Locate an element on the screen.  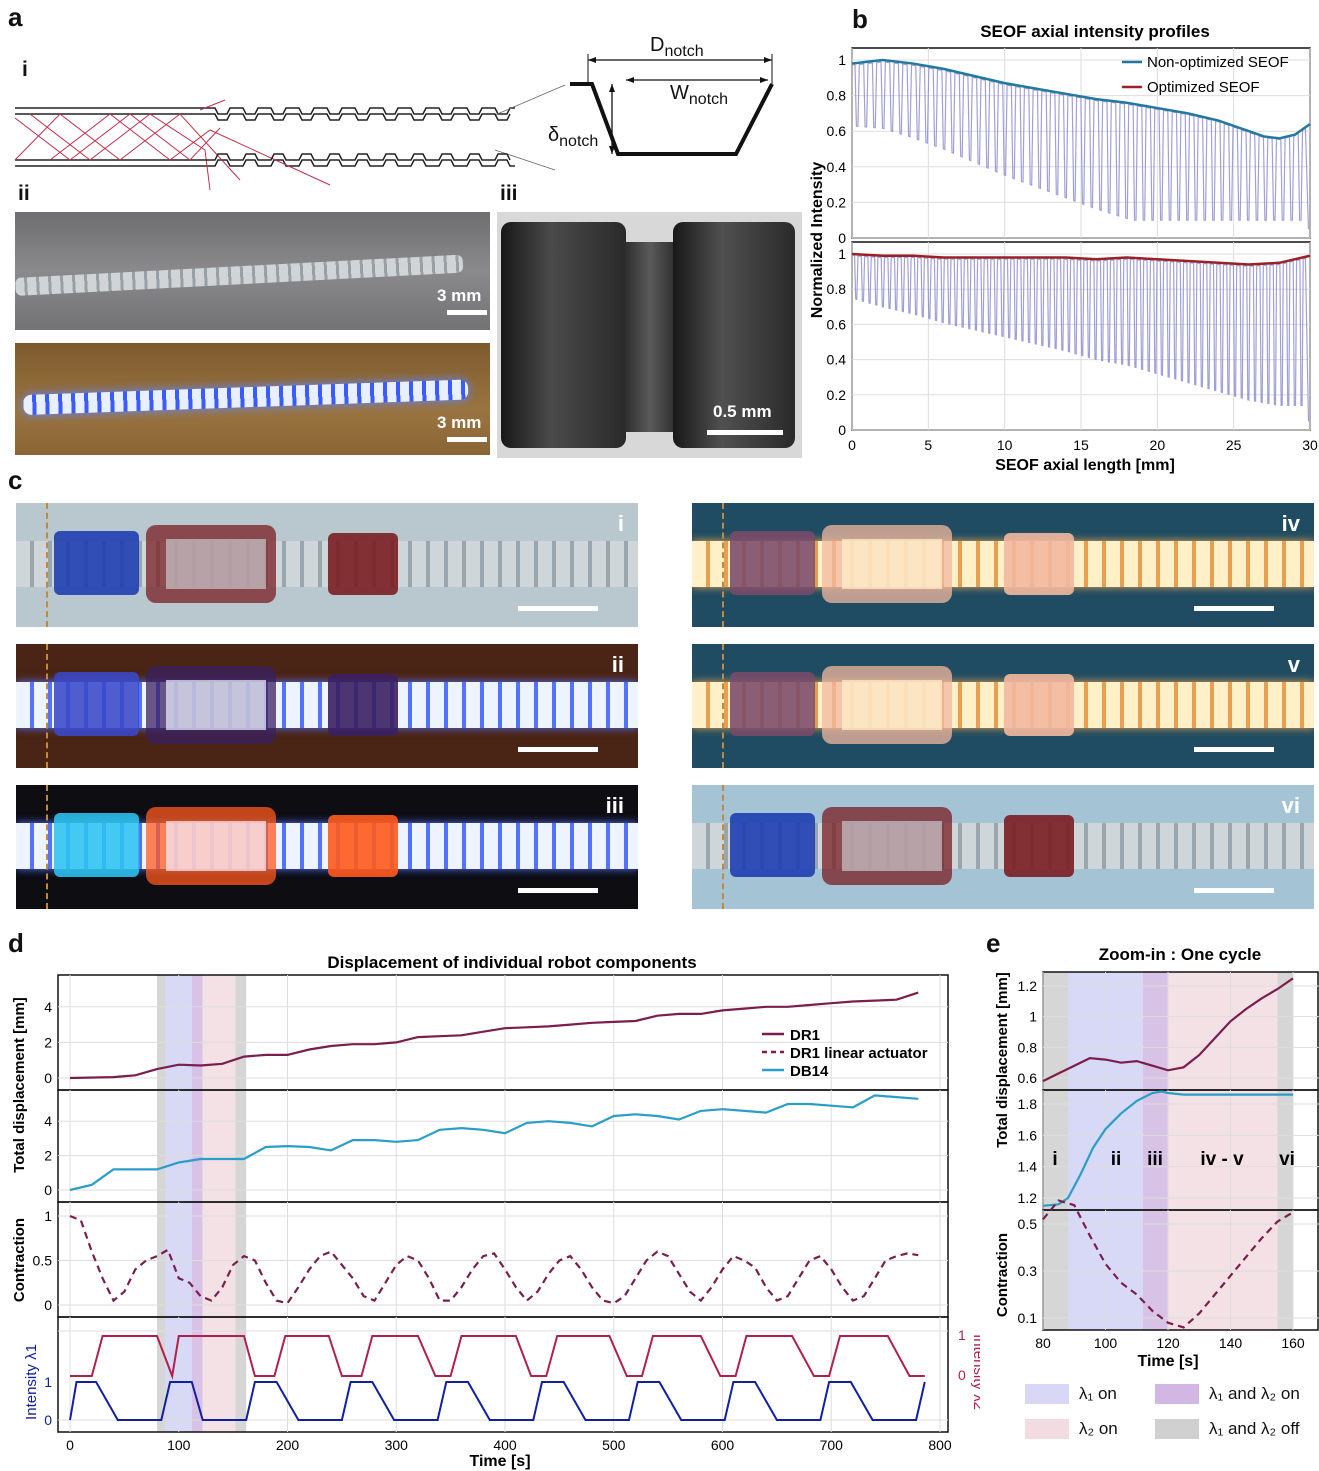
y-tick-label: 0.5 is located at coordinates (43, 1261).